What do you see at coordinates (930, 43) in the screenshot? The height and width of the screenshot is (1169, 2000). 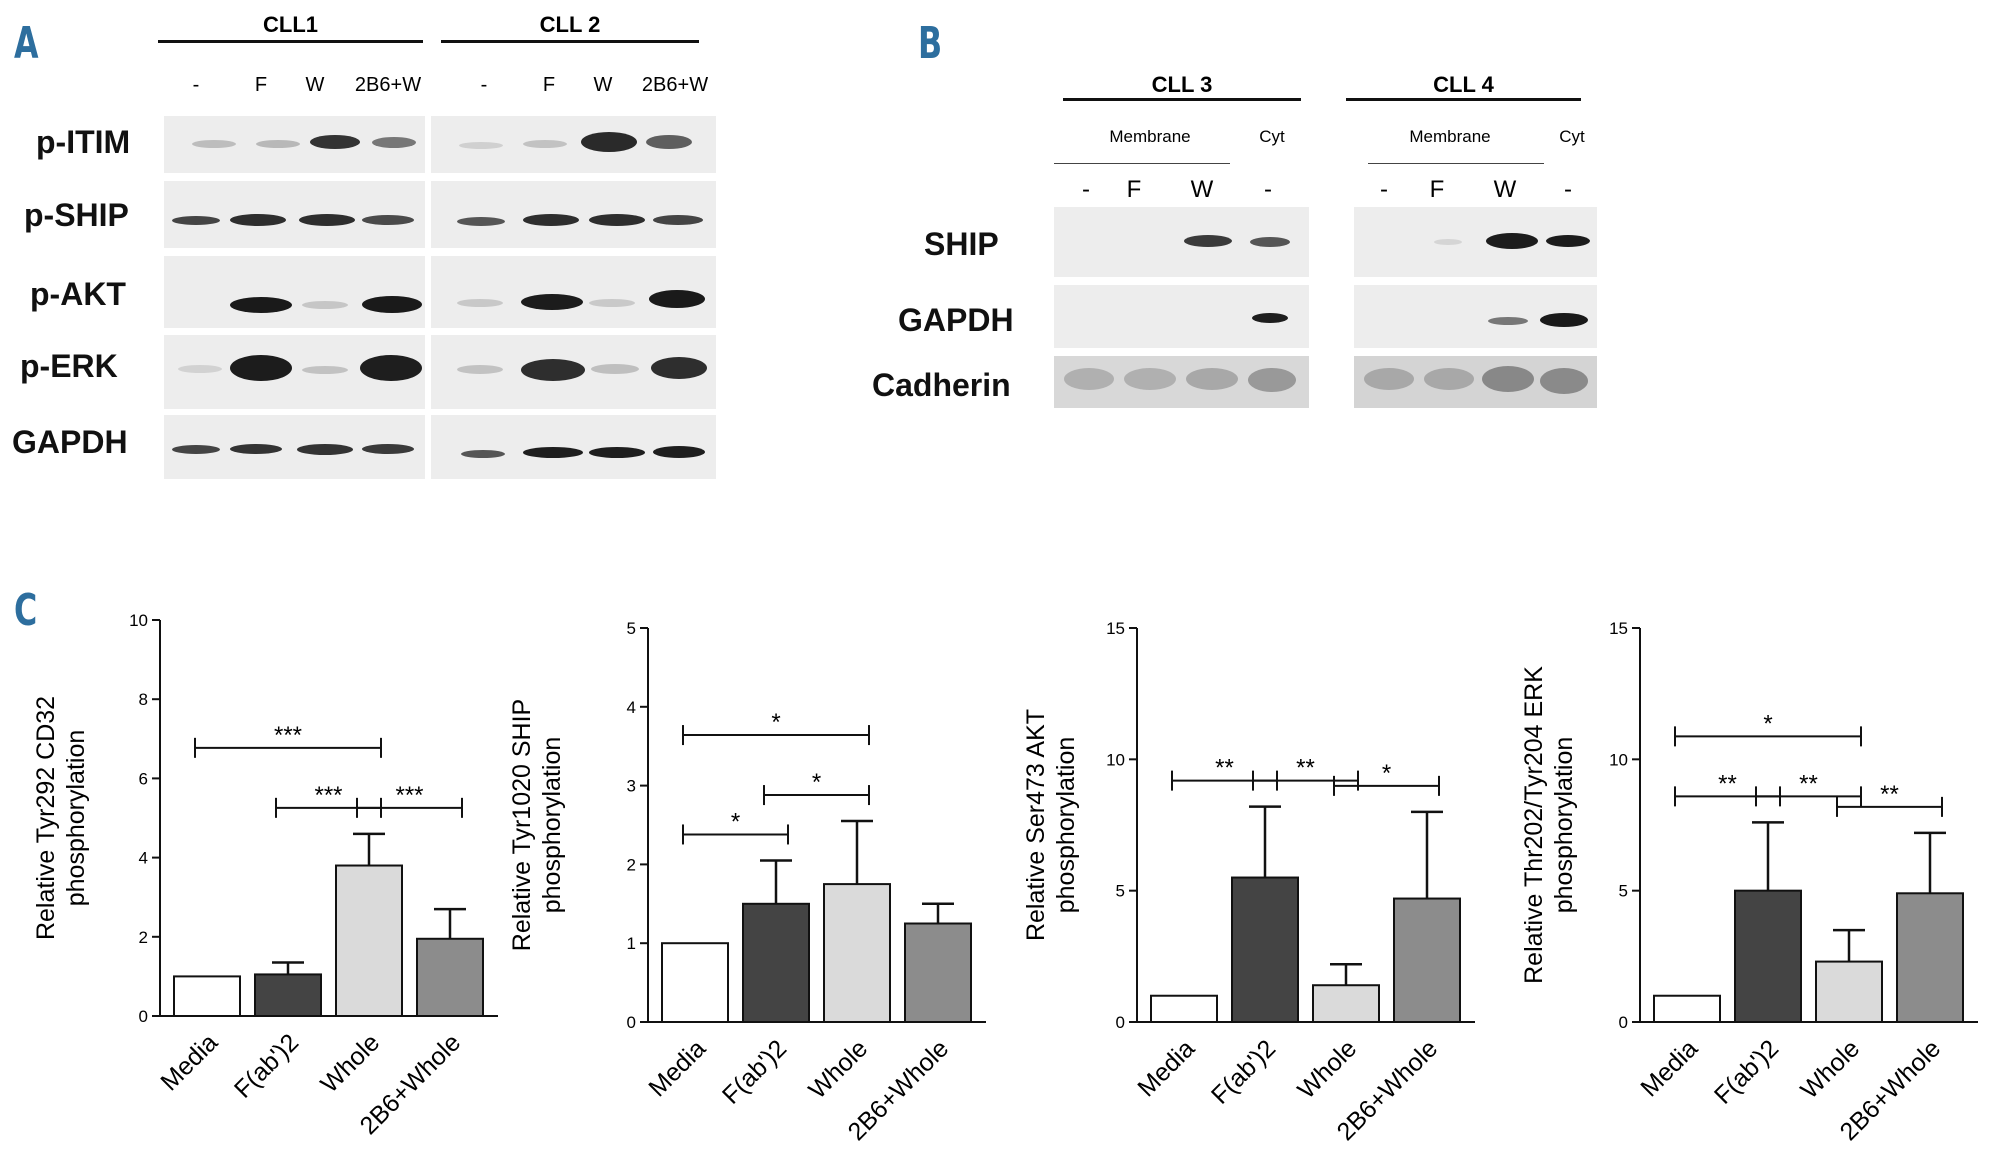 I see `panel-label-b: B` at bounding box center [930, 43].